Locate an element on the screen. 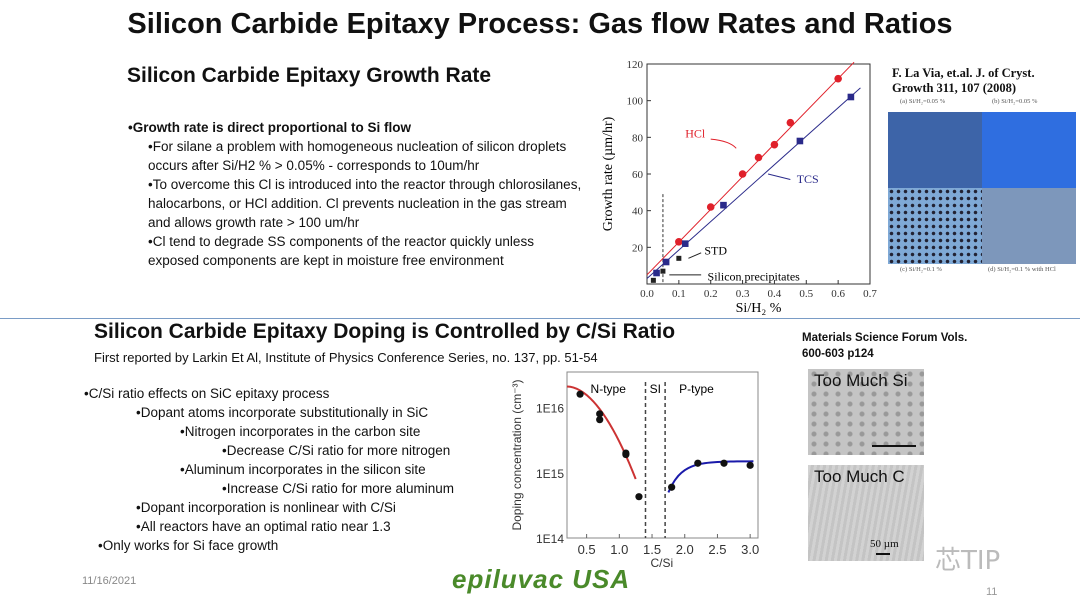  region-label-si: SI is located at coordinates (655, 389).